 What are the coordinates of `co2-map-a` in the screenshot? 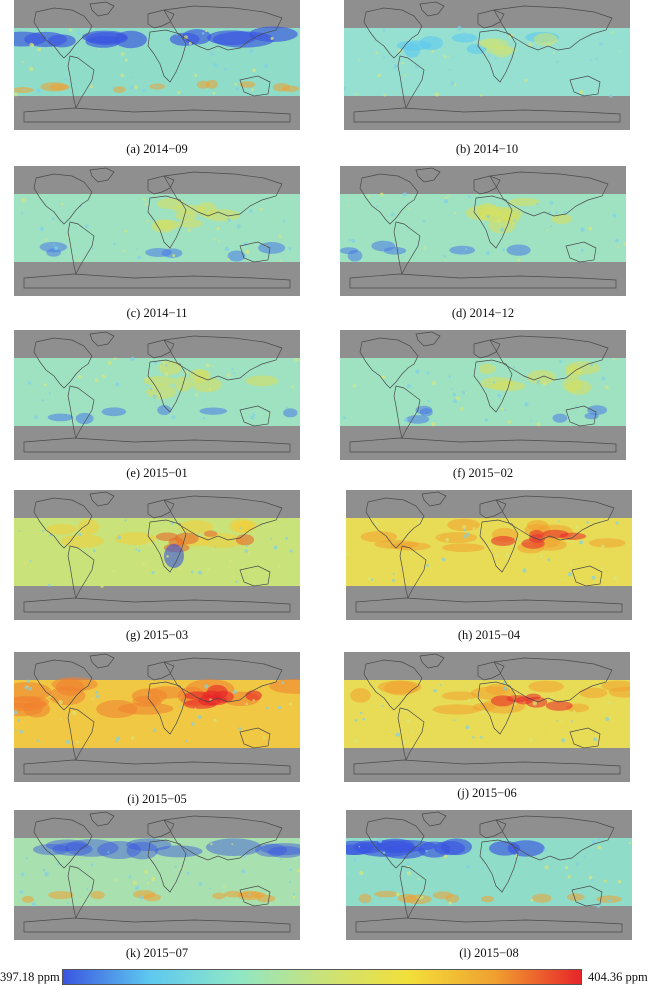 It's located at (157, 65).